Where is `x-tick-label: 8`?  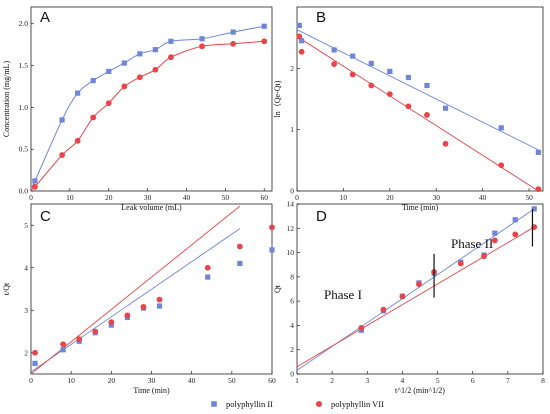 x-tick-label: 8 is located at coordinates (543, 380).